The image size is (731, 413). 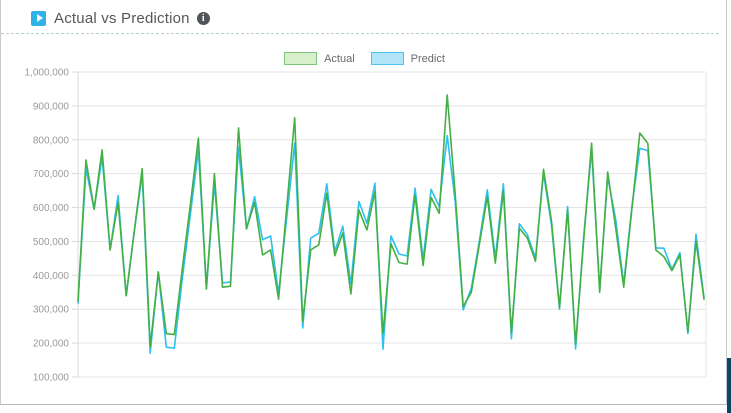 I want to click on y-axis-tick-label: 100,000, so click(x=51, y=378).